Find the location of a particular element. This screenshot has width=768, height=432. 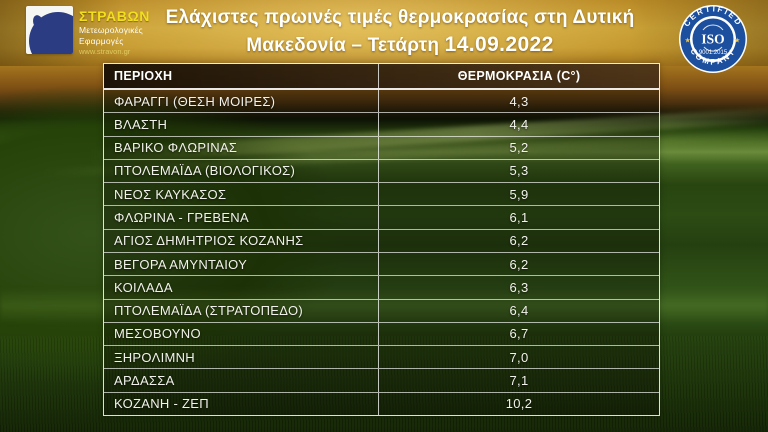

table-row: ΒΕΓΟΡΑ ΑΜΥΝΤΑΙΟΥ 6,2 is located at coordinates (381, 264).